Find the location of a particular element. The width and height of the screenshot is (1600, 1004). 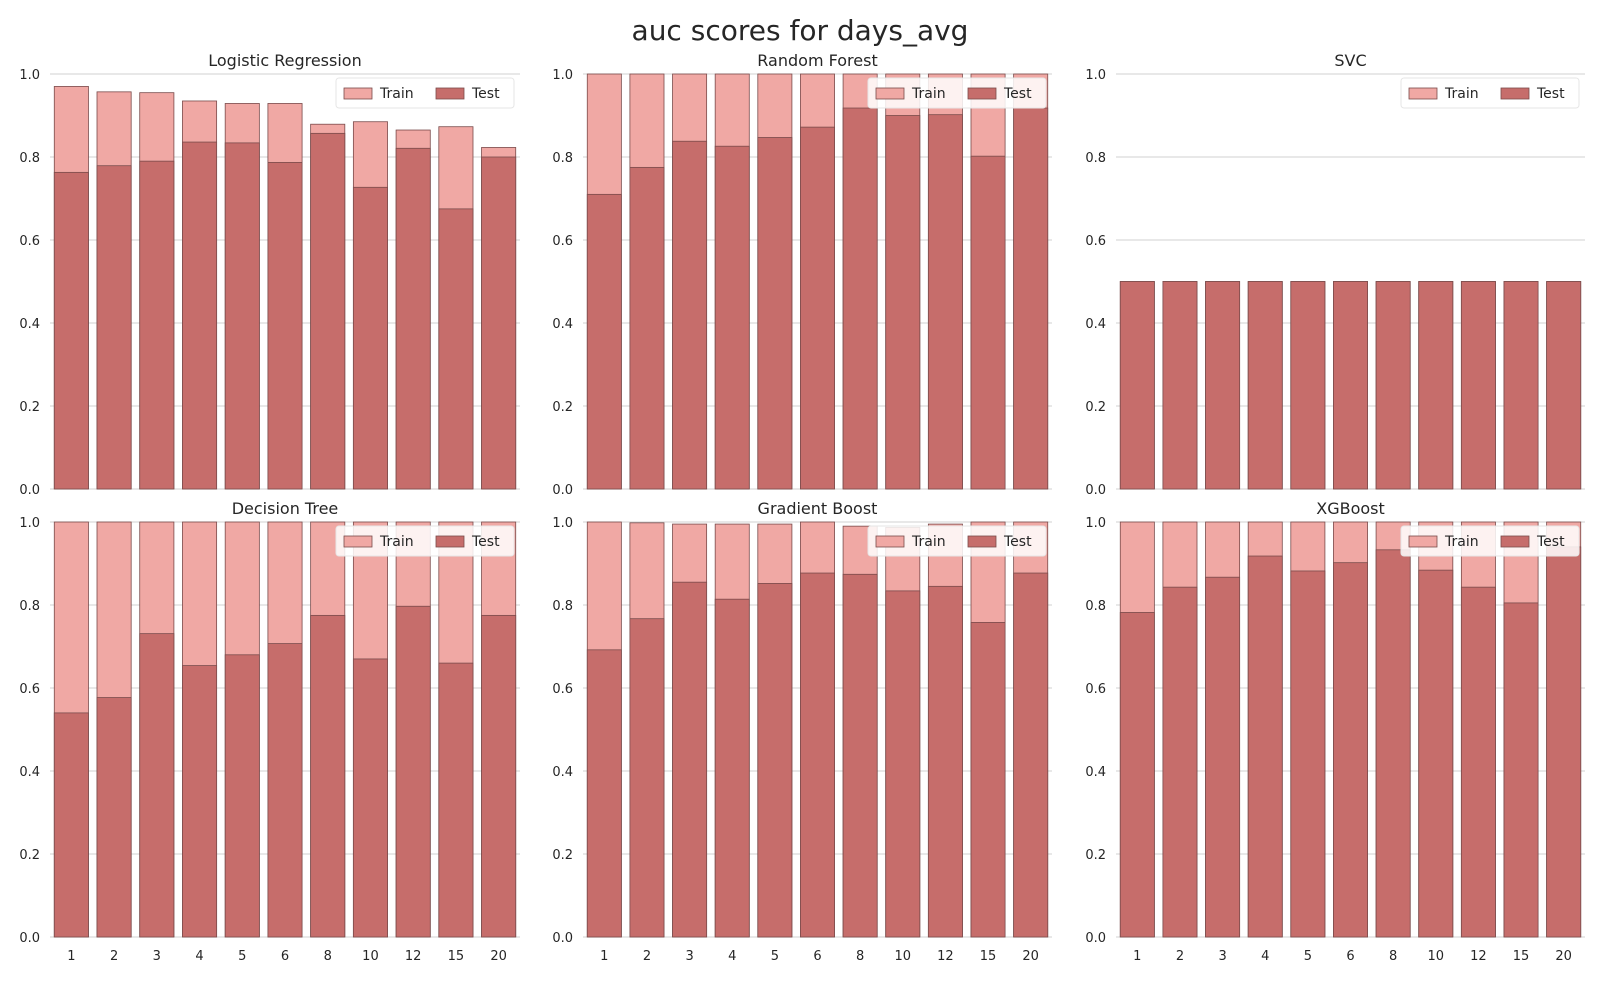

chart-panel: 0.0 0.2 0.4 0.6 0.8 1.0 Random Forest Train Test is located at coordinates (802, 274).